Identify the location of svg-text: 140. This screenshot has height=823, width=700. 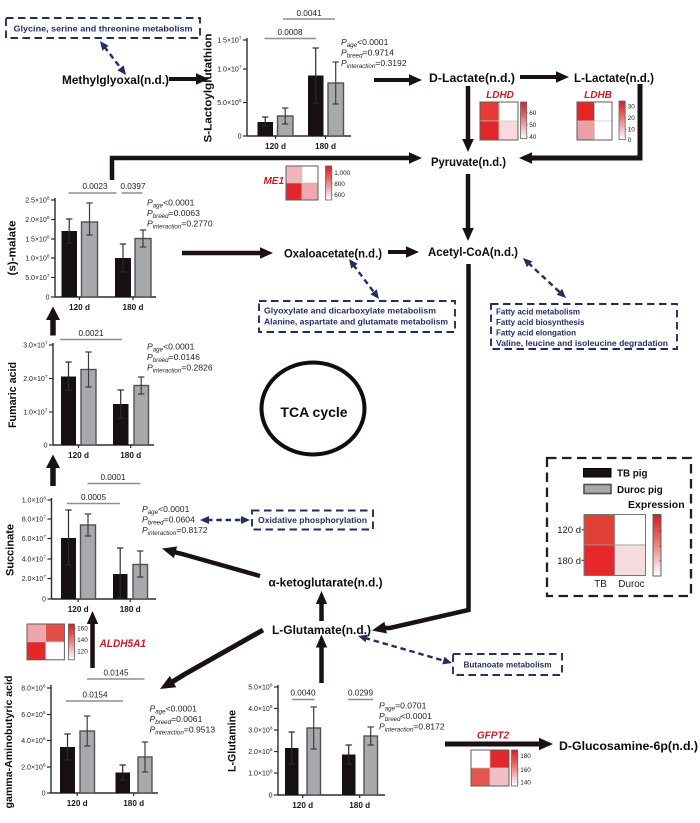
(525, 783).